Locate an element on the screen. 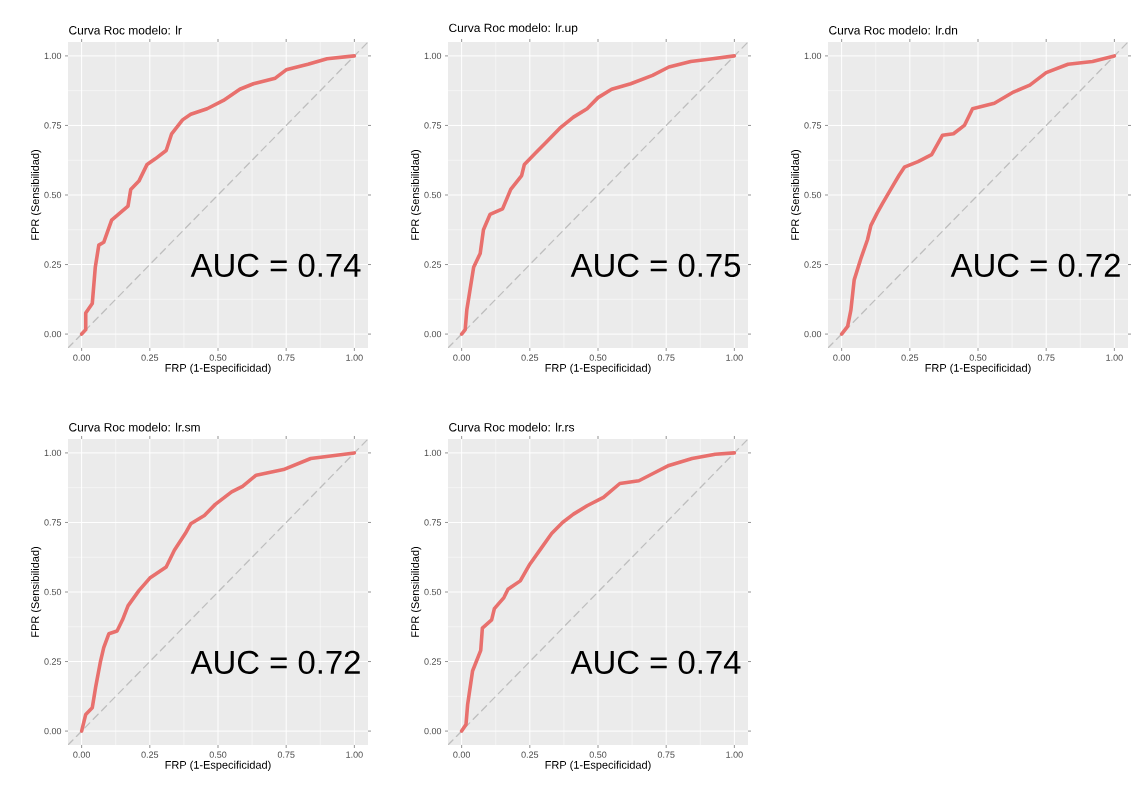 The height and width of the screenshot is (789, 1131). chart-title: Curva Roc modelo: lr.sm is located at coordinates (134, 427).